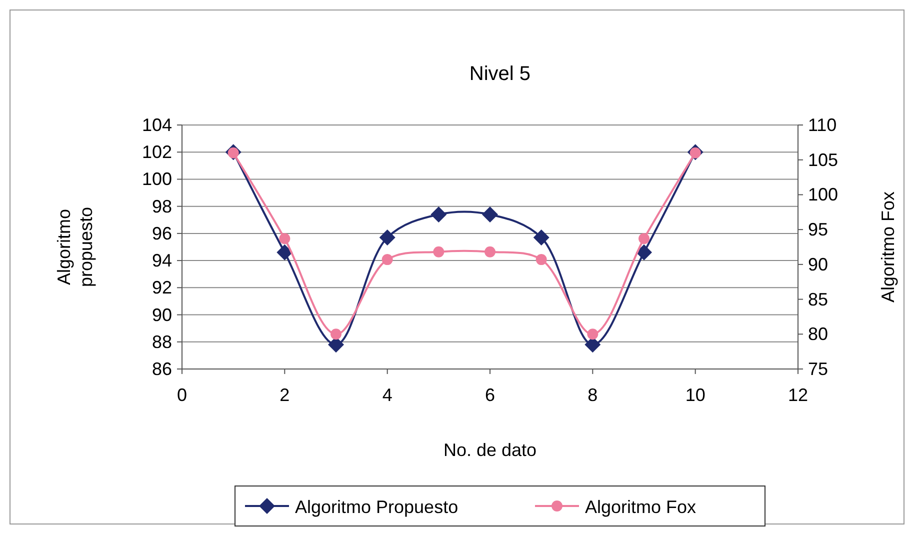  Describe the element at coordinates (162, 233) in the screenshot. I see `y-tick-label: 96` at that location.